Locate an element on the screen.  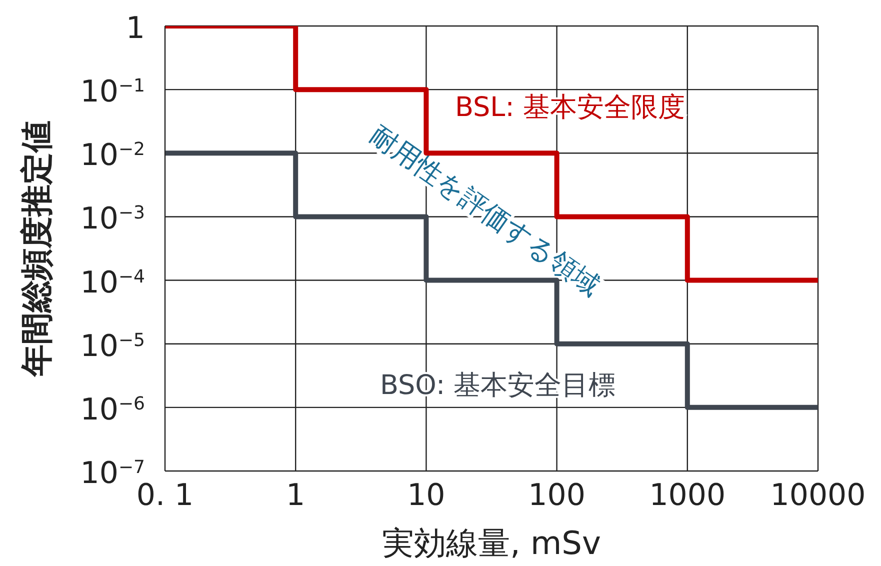
y-tick-label: 10$^{−1}$ is located at coordinates (112, 92).